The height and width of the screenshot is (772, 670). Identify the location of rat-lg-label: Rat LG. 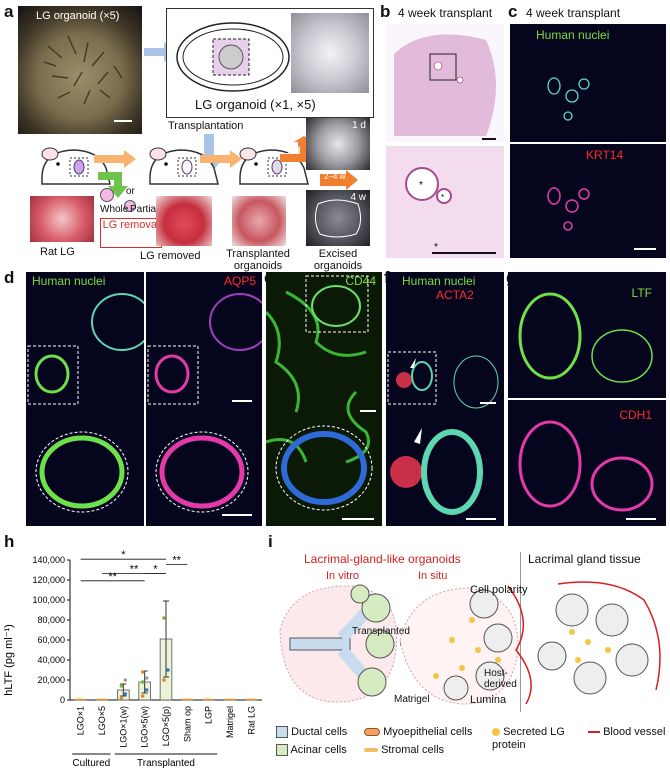
(57, 252).